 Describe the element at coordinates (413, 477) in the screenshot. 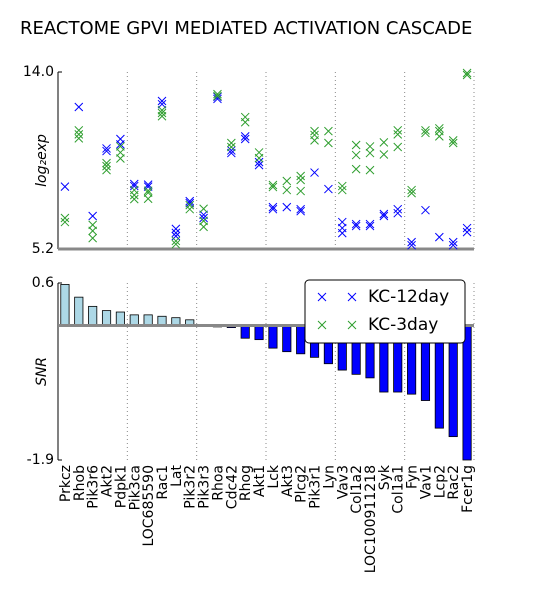

I see `x-tick-label: Fyn` at that location.